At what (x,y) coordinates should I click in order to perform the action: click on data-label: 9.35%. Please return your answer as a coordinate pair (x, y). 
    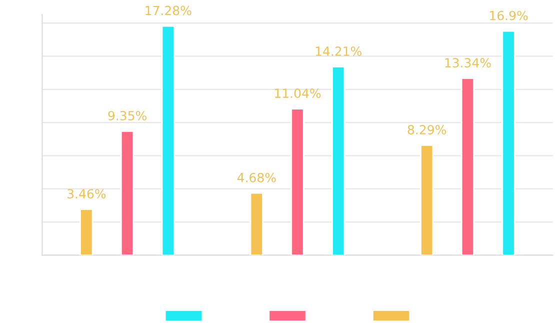
    Looking at the image, I should click on (127, 115).